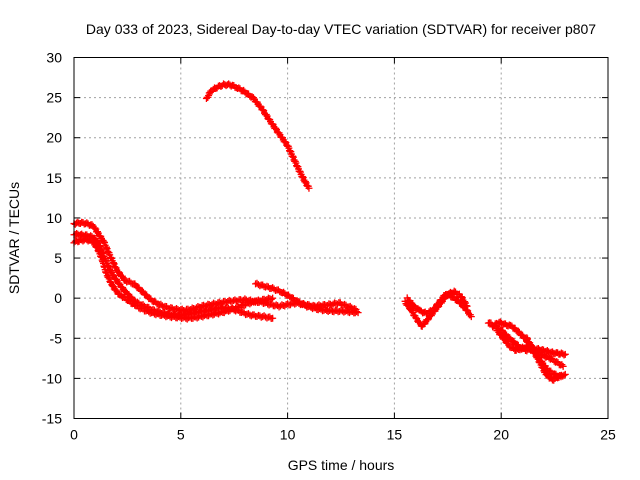  I want to click on x-tick-label: 15, so click(395, 435).